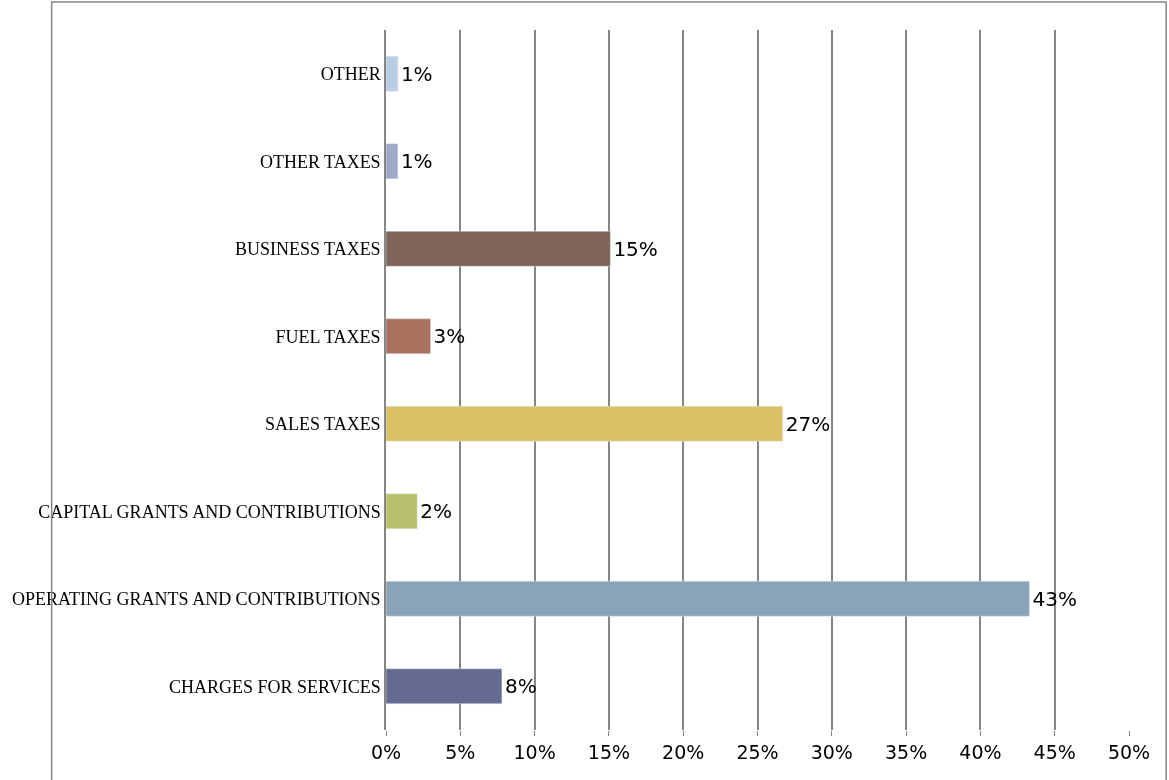 This screenshot has width=1169, height=780. I want to click on y-tick-label: FUEL TAXES, so click(328, 336).